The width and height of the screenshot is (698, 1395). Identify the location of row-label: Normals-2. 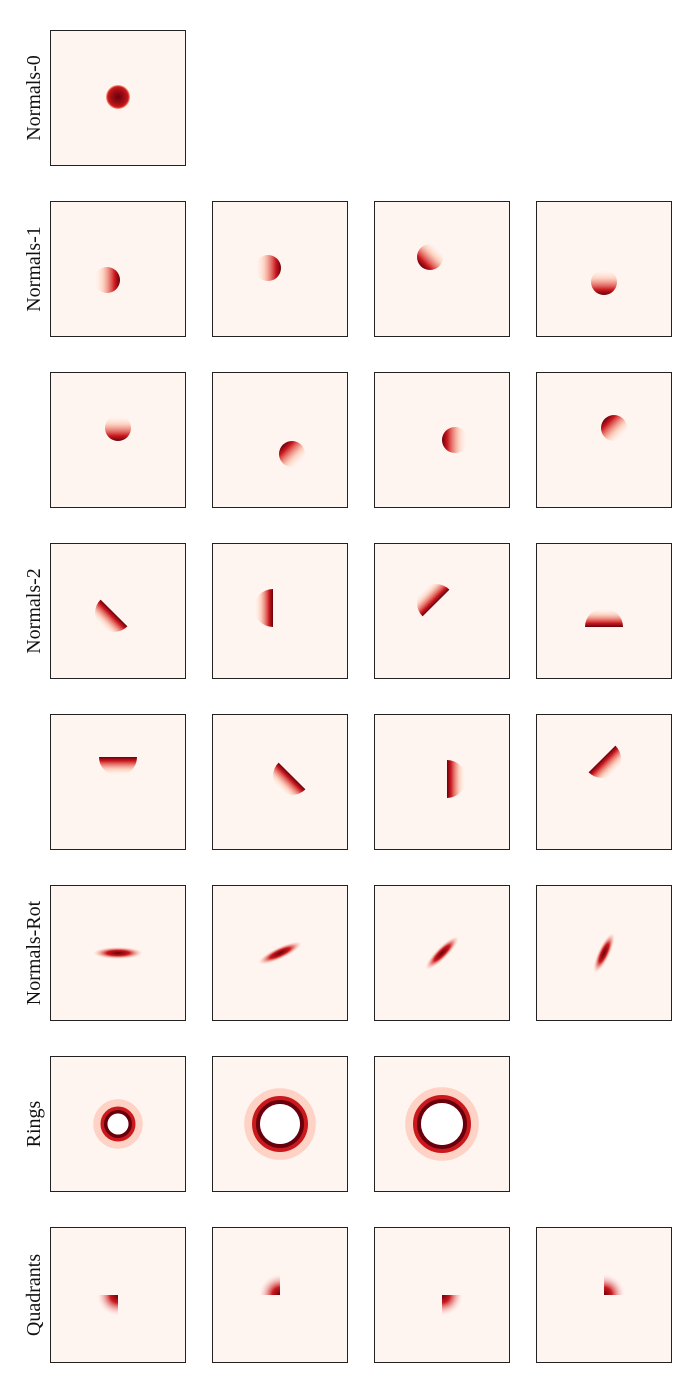
(34, 611).